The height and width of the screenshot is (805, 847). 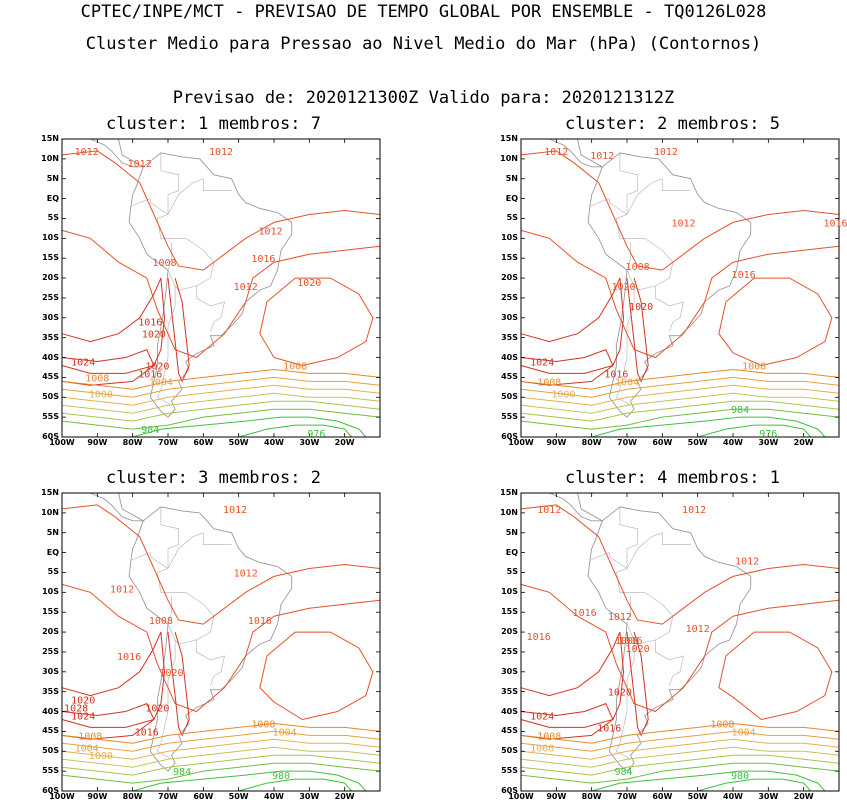 What do you see at coordinates (768, 442) in the screenshot?
I see `lon-label: 30W` at bounding box center [768, 442].